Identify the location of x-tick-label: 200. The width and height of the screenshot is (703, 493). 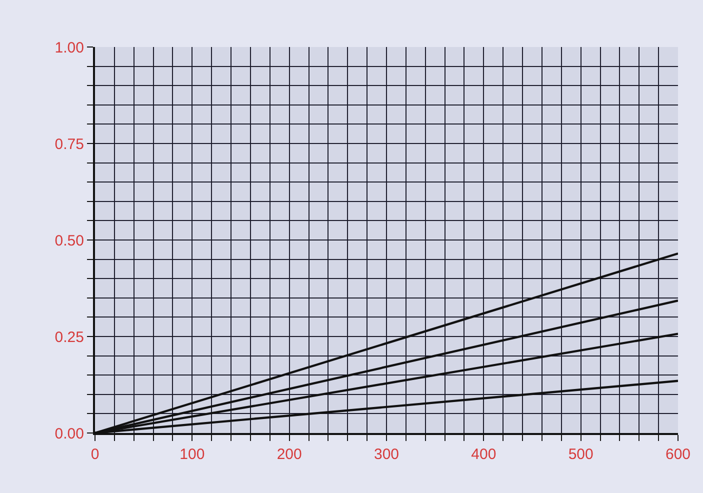
(289, 454).